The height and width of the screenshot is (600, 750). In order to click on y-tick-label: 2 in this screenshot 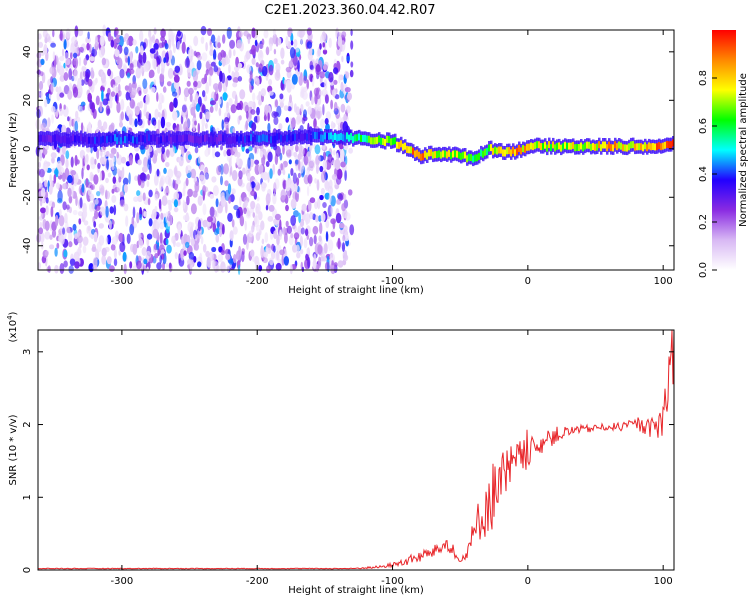, I will do `click(27, 424)`.